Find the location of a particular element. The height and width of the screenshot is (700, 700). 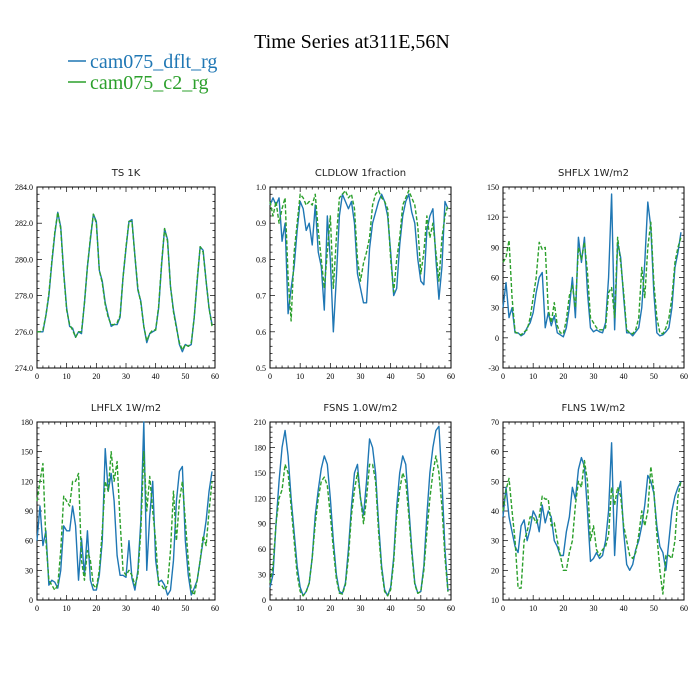

y-tick-label: 0.9 is located at coordinates (261, 223).